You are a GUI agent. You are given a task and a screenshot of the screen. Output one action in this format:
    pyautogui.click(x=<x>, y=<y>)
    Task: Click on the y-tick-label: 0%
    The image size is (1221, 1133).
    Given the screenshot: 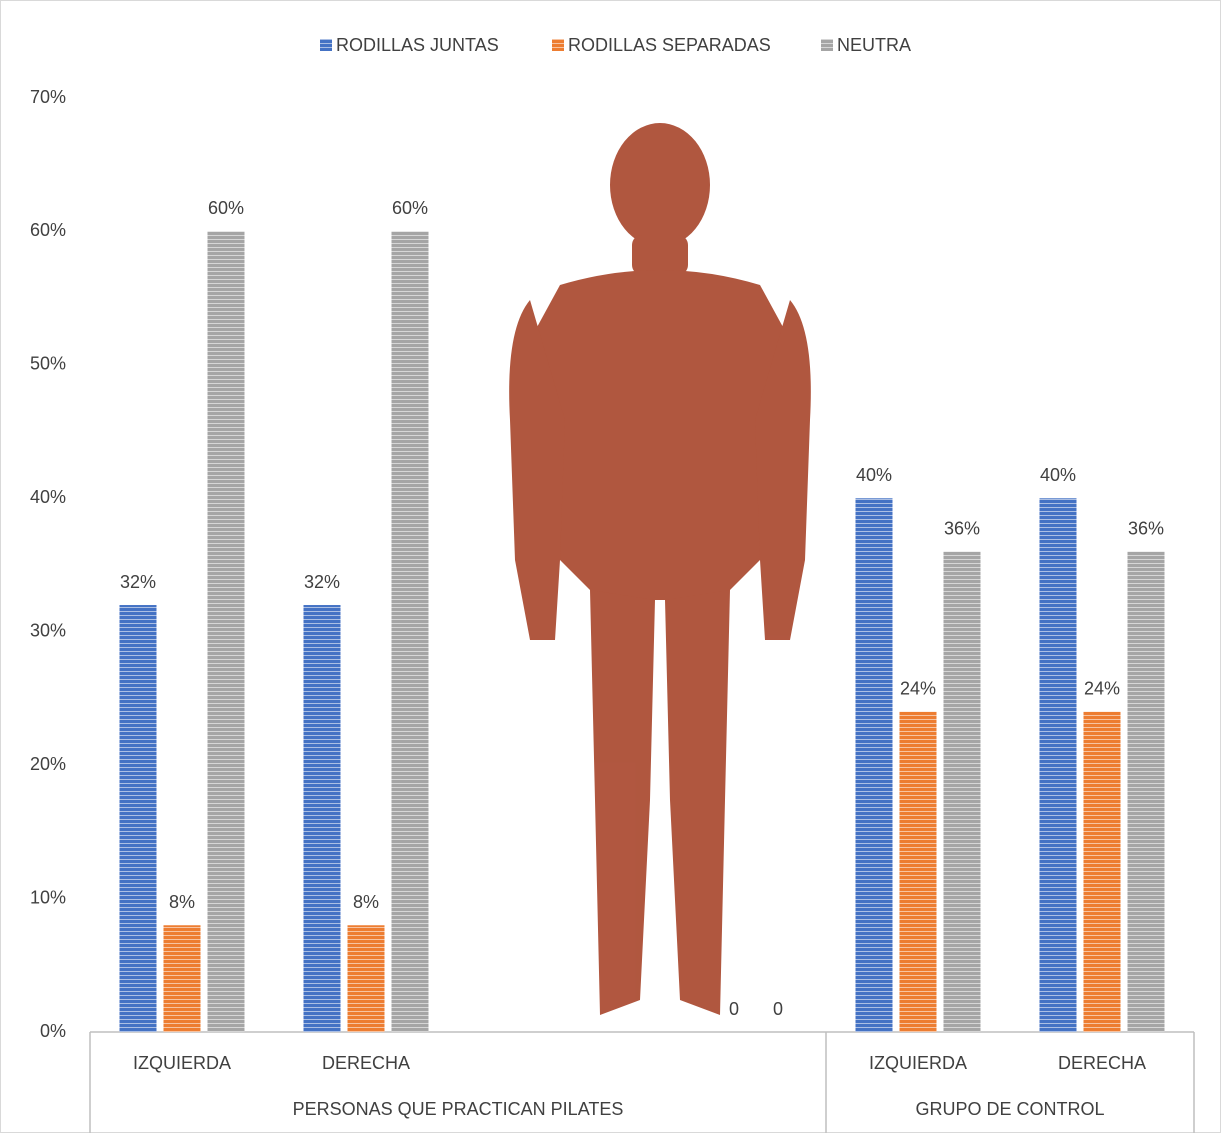 What is the action you would take?
    pyautogui.click(x=53, y=1031)
    